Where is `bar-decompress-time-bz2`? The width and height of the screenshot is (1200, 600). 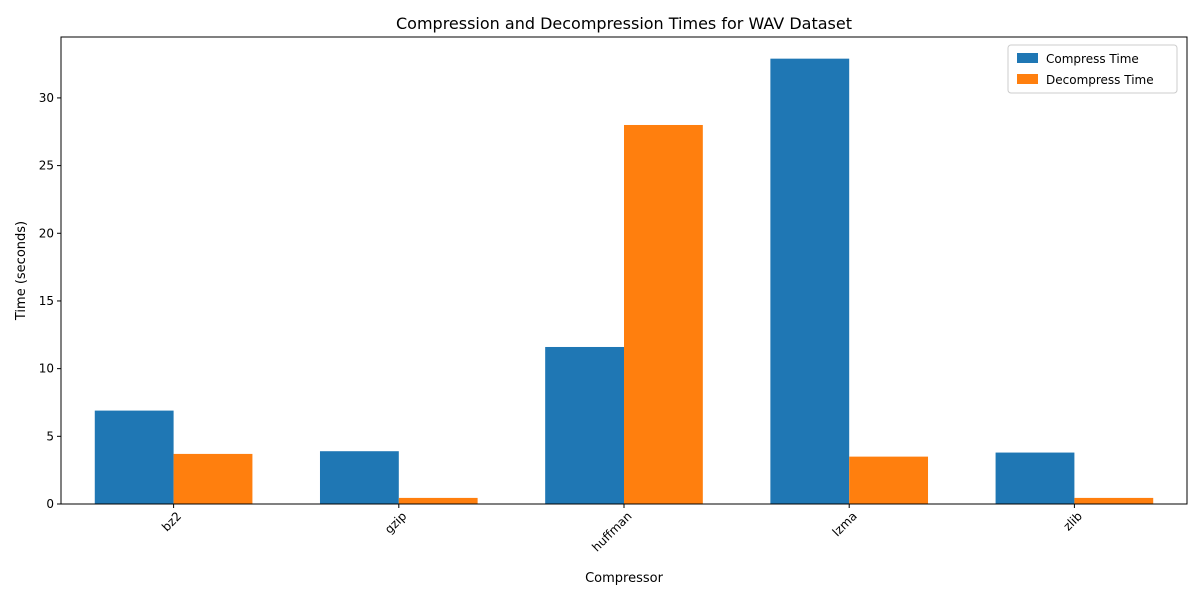
bar-decompress-time-bz2 is located at coordinates (213, 478).